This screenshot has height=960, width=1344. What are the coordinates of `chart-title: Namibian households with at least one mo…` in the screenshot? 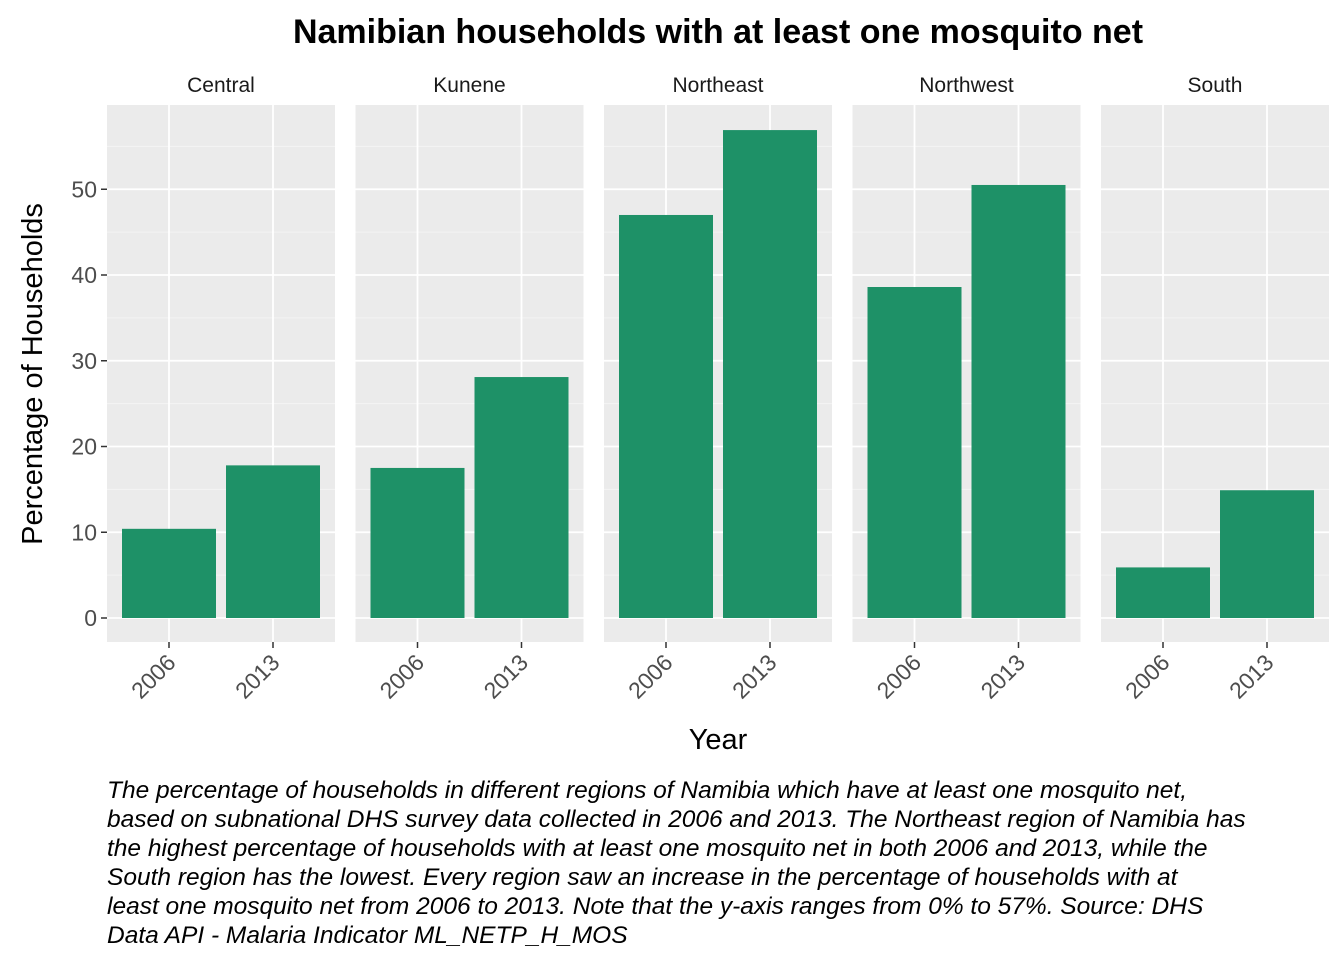 It's located at (718, 32).